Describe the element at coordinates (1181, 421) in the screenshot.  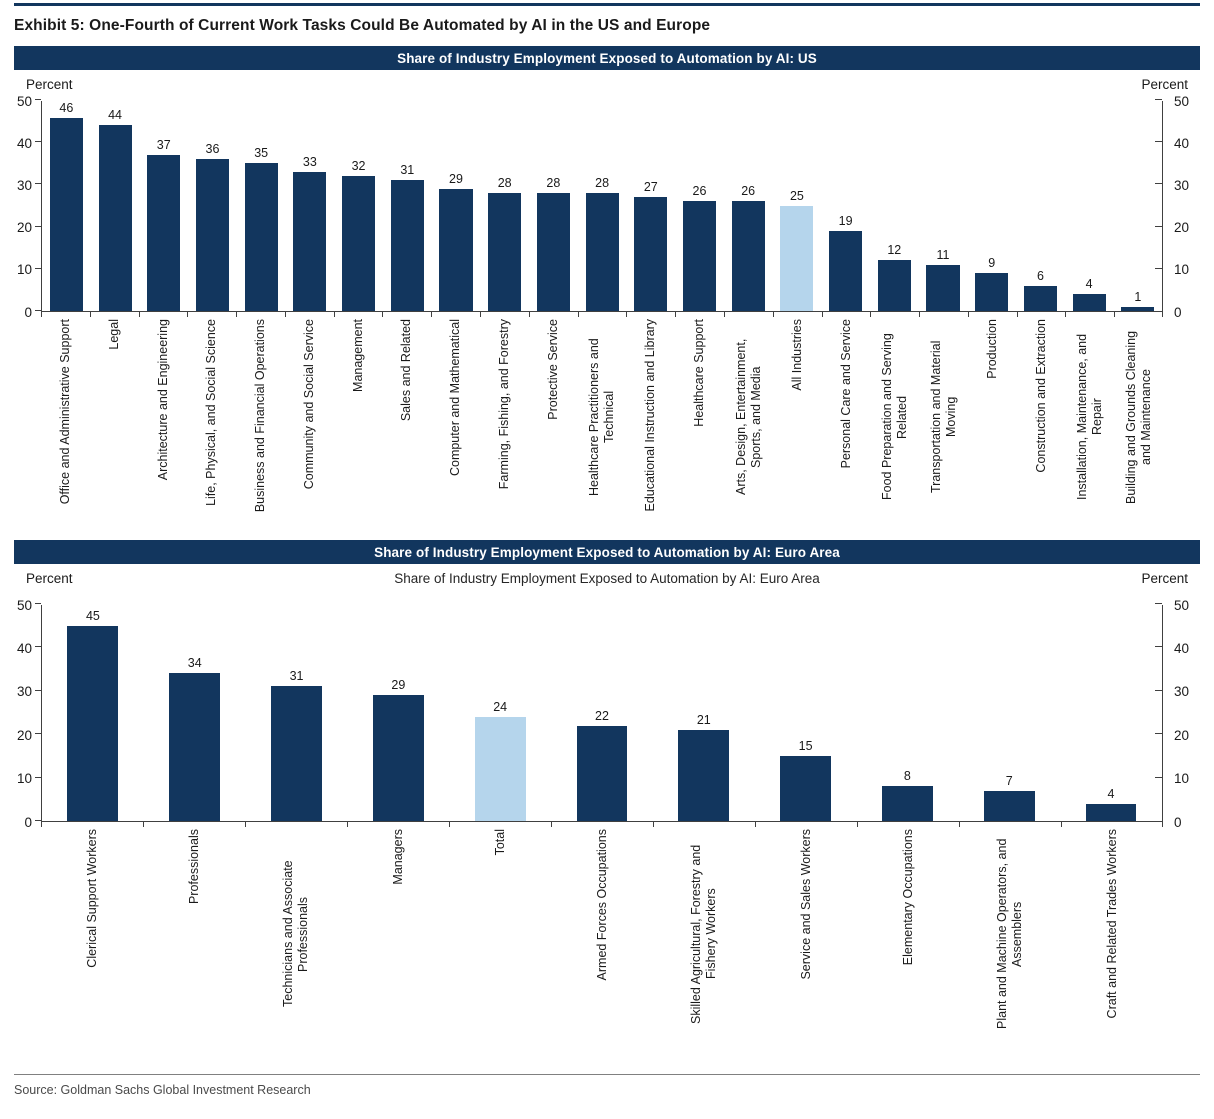
I see `x-spacer-right` at that location.